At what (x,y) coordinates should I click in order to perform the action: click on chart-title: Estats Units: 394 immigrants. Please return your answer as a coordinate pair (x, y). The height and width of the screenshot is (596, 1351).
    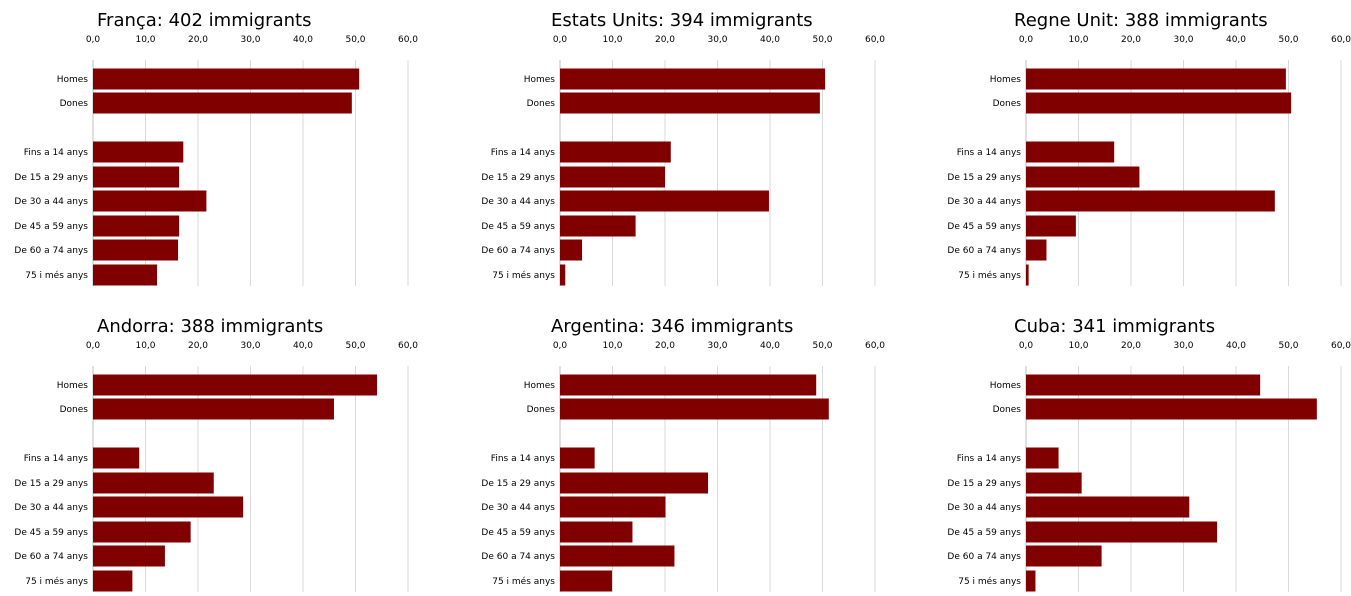
    Looking at the image, I should click on (682, 20).